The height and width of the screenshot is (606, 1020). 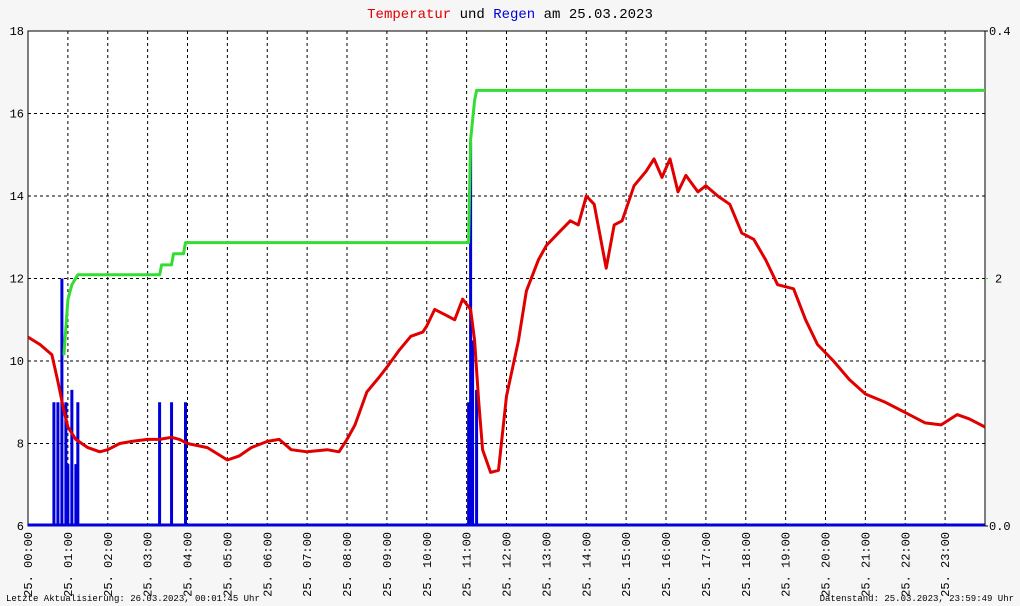 What do you see at coordinates (268, 564) in the screenshot?
I see `x-tick-label: 25. 06:00` at bounding box center [268, 564].